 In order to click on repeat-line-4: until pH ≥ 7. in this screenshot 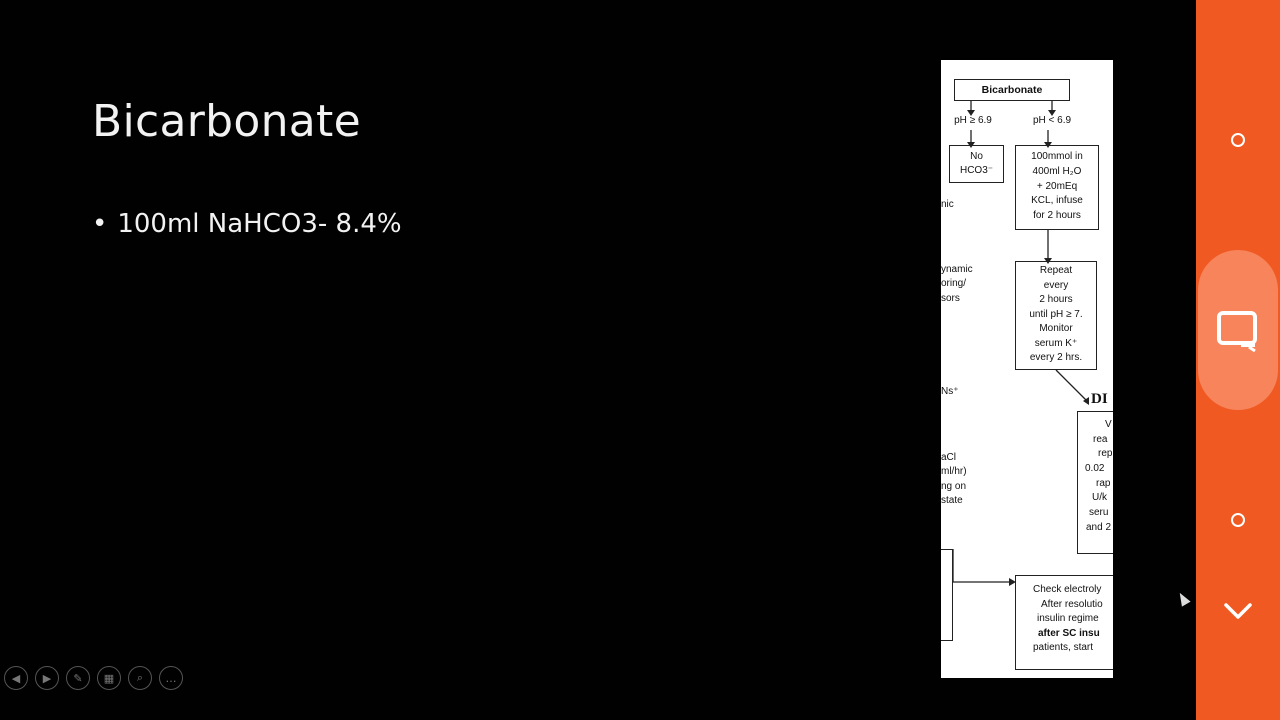, I will do `click(1056, 314)`.